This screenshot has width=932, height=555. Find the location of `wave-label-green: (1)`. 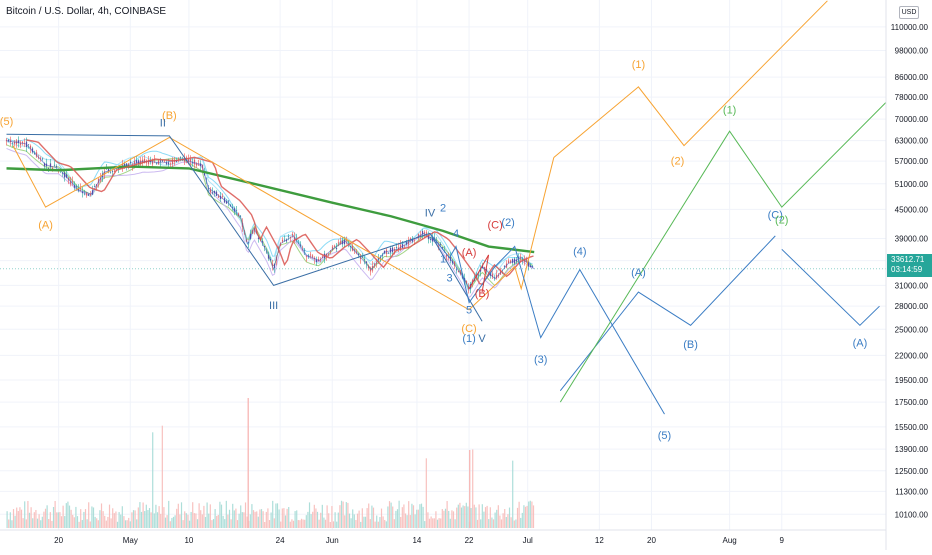

wave-label-green: (1) is located at coordinates (729, 110).